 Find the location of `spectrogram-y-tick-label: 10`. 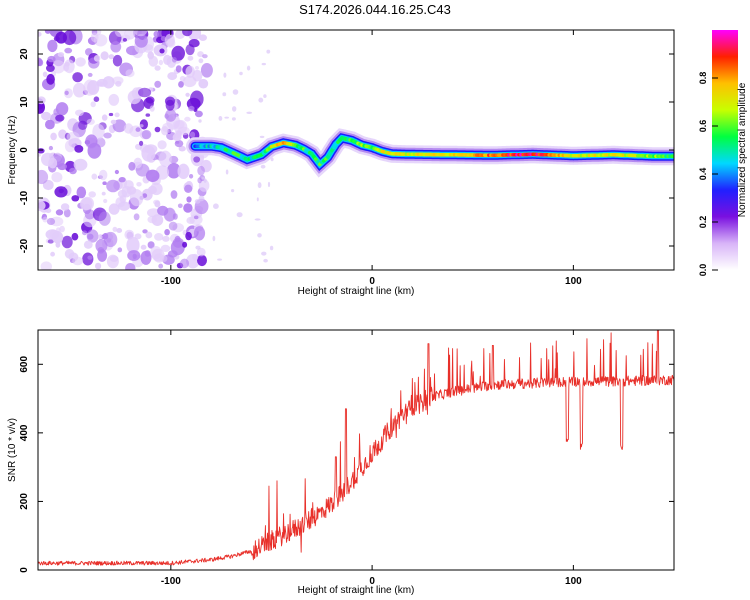

spectrogram-y-tick-label: 10 is located at coordinates (24, 102).